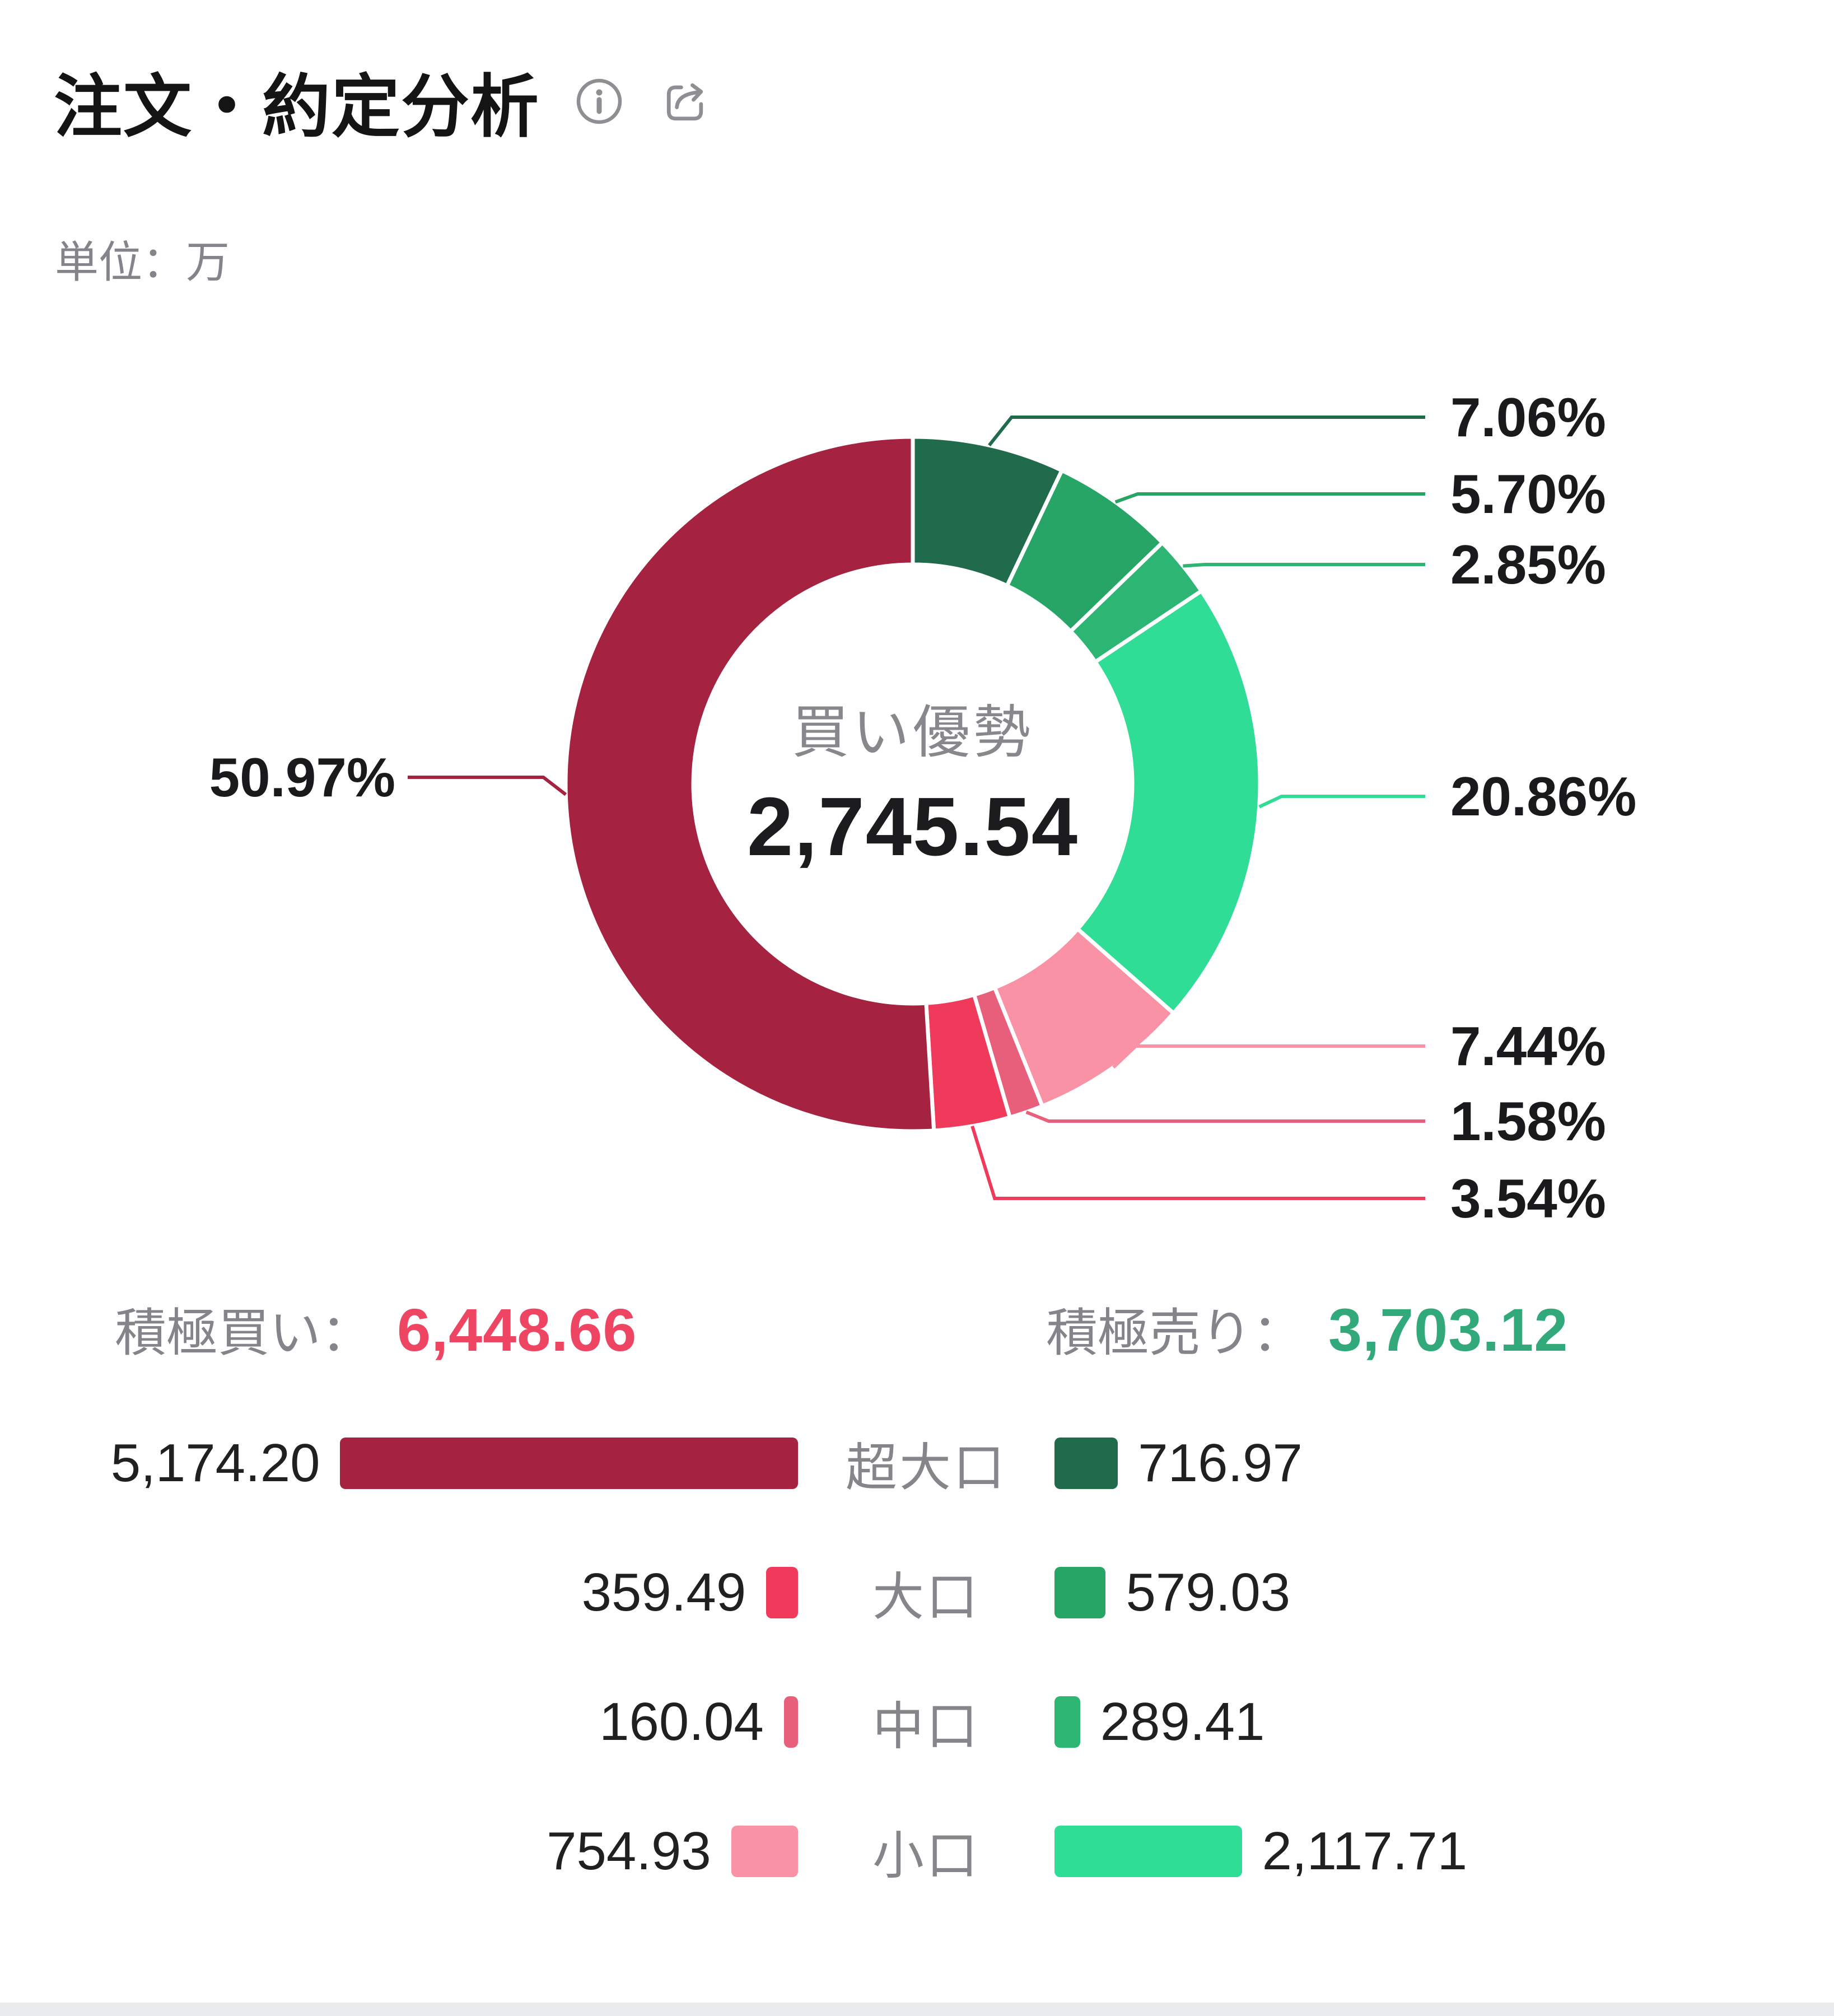 This screenshot has height=2016, width=1834. I want to click on percent-label-4: 7.44%, so click(1528, 1046).